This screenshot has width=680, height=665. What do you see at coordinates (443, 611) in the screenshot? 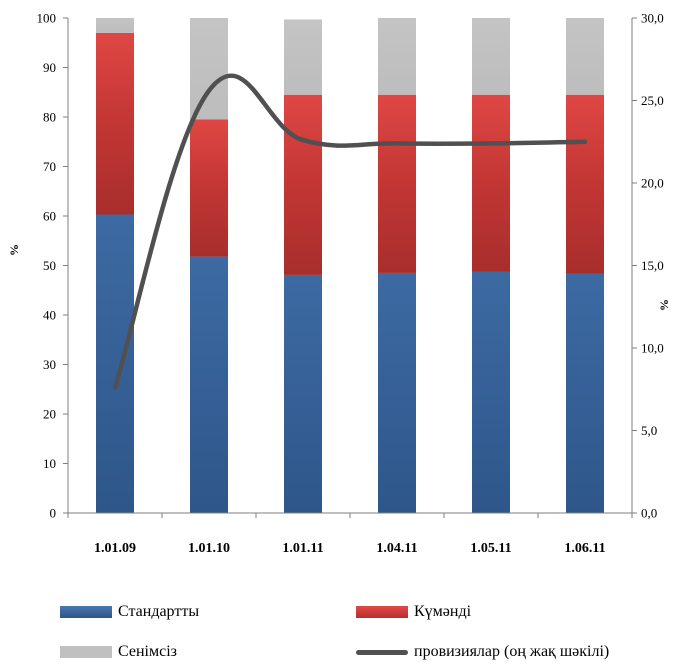
I see `legend-label-doubtful: Күмәнді` at bounding box center [443, 611].